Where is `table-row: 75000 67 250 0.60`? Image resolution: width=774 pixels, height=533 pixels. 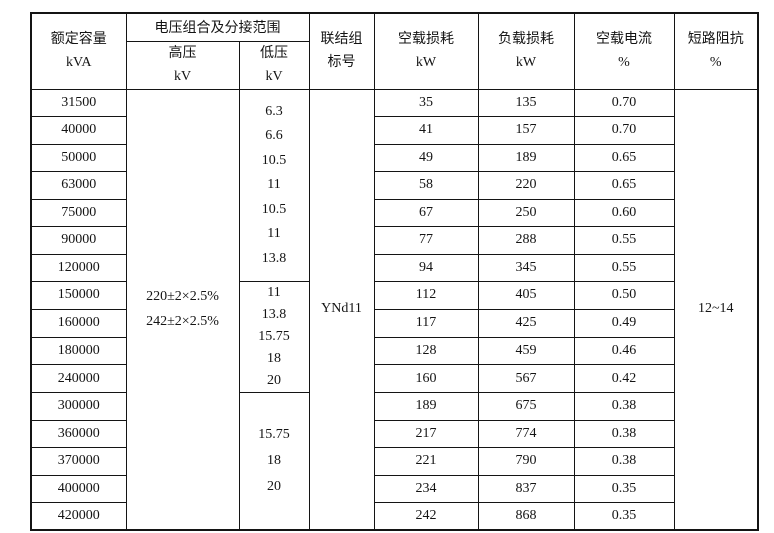 table-row: 75000 67 250 0.60 is located at coordinates (394, 212).